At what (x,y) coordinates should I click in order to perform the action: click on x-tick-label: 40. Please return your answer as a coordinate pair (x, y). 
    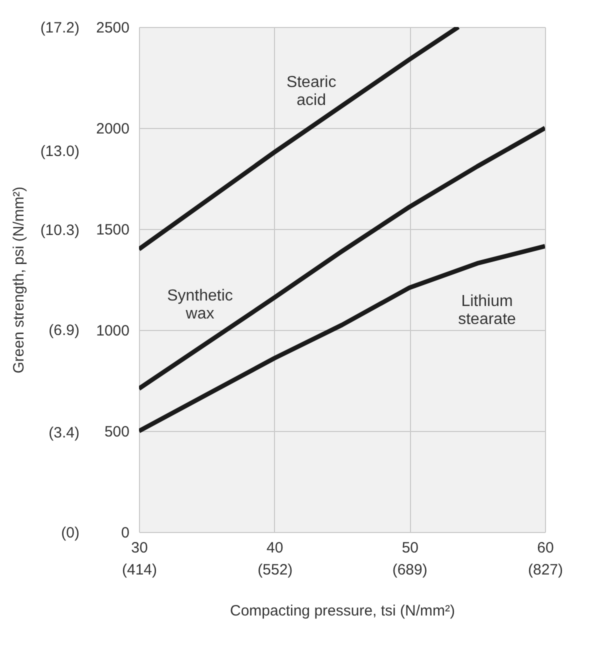
    Looking at the image, I should click on (275, 548).